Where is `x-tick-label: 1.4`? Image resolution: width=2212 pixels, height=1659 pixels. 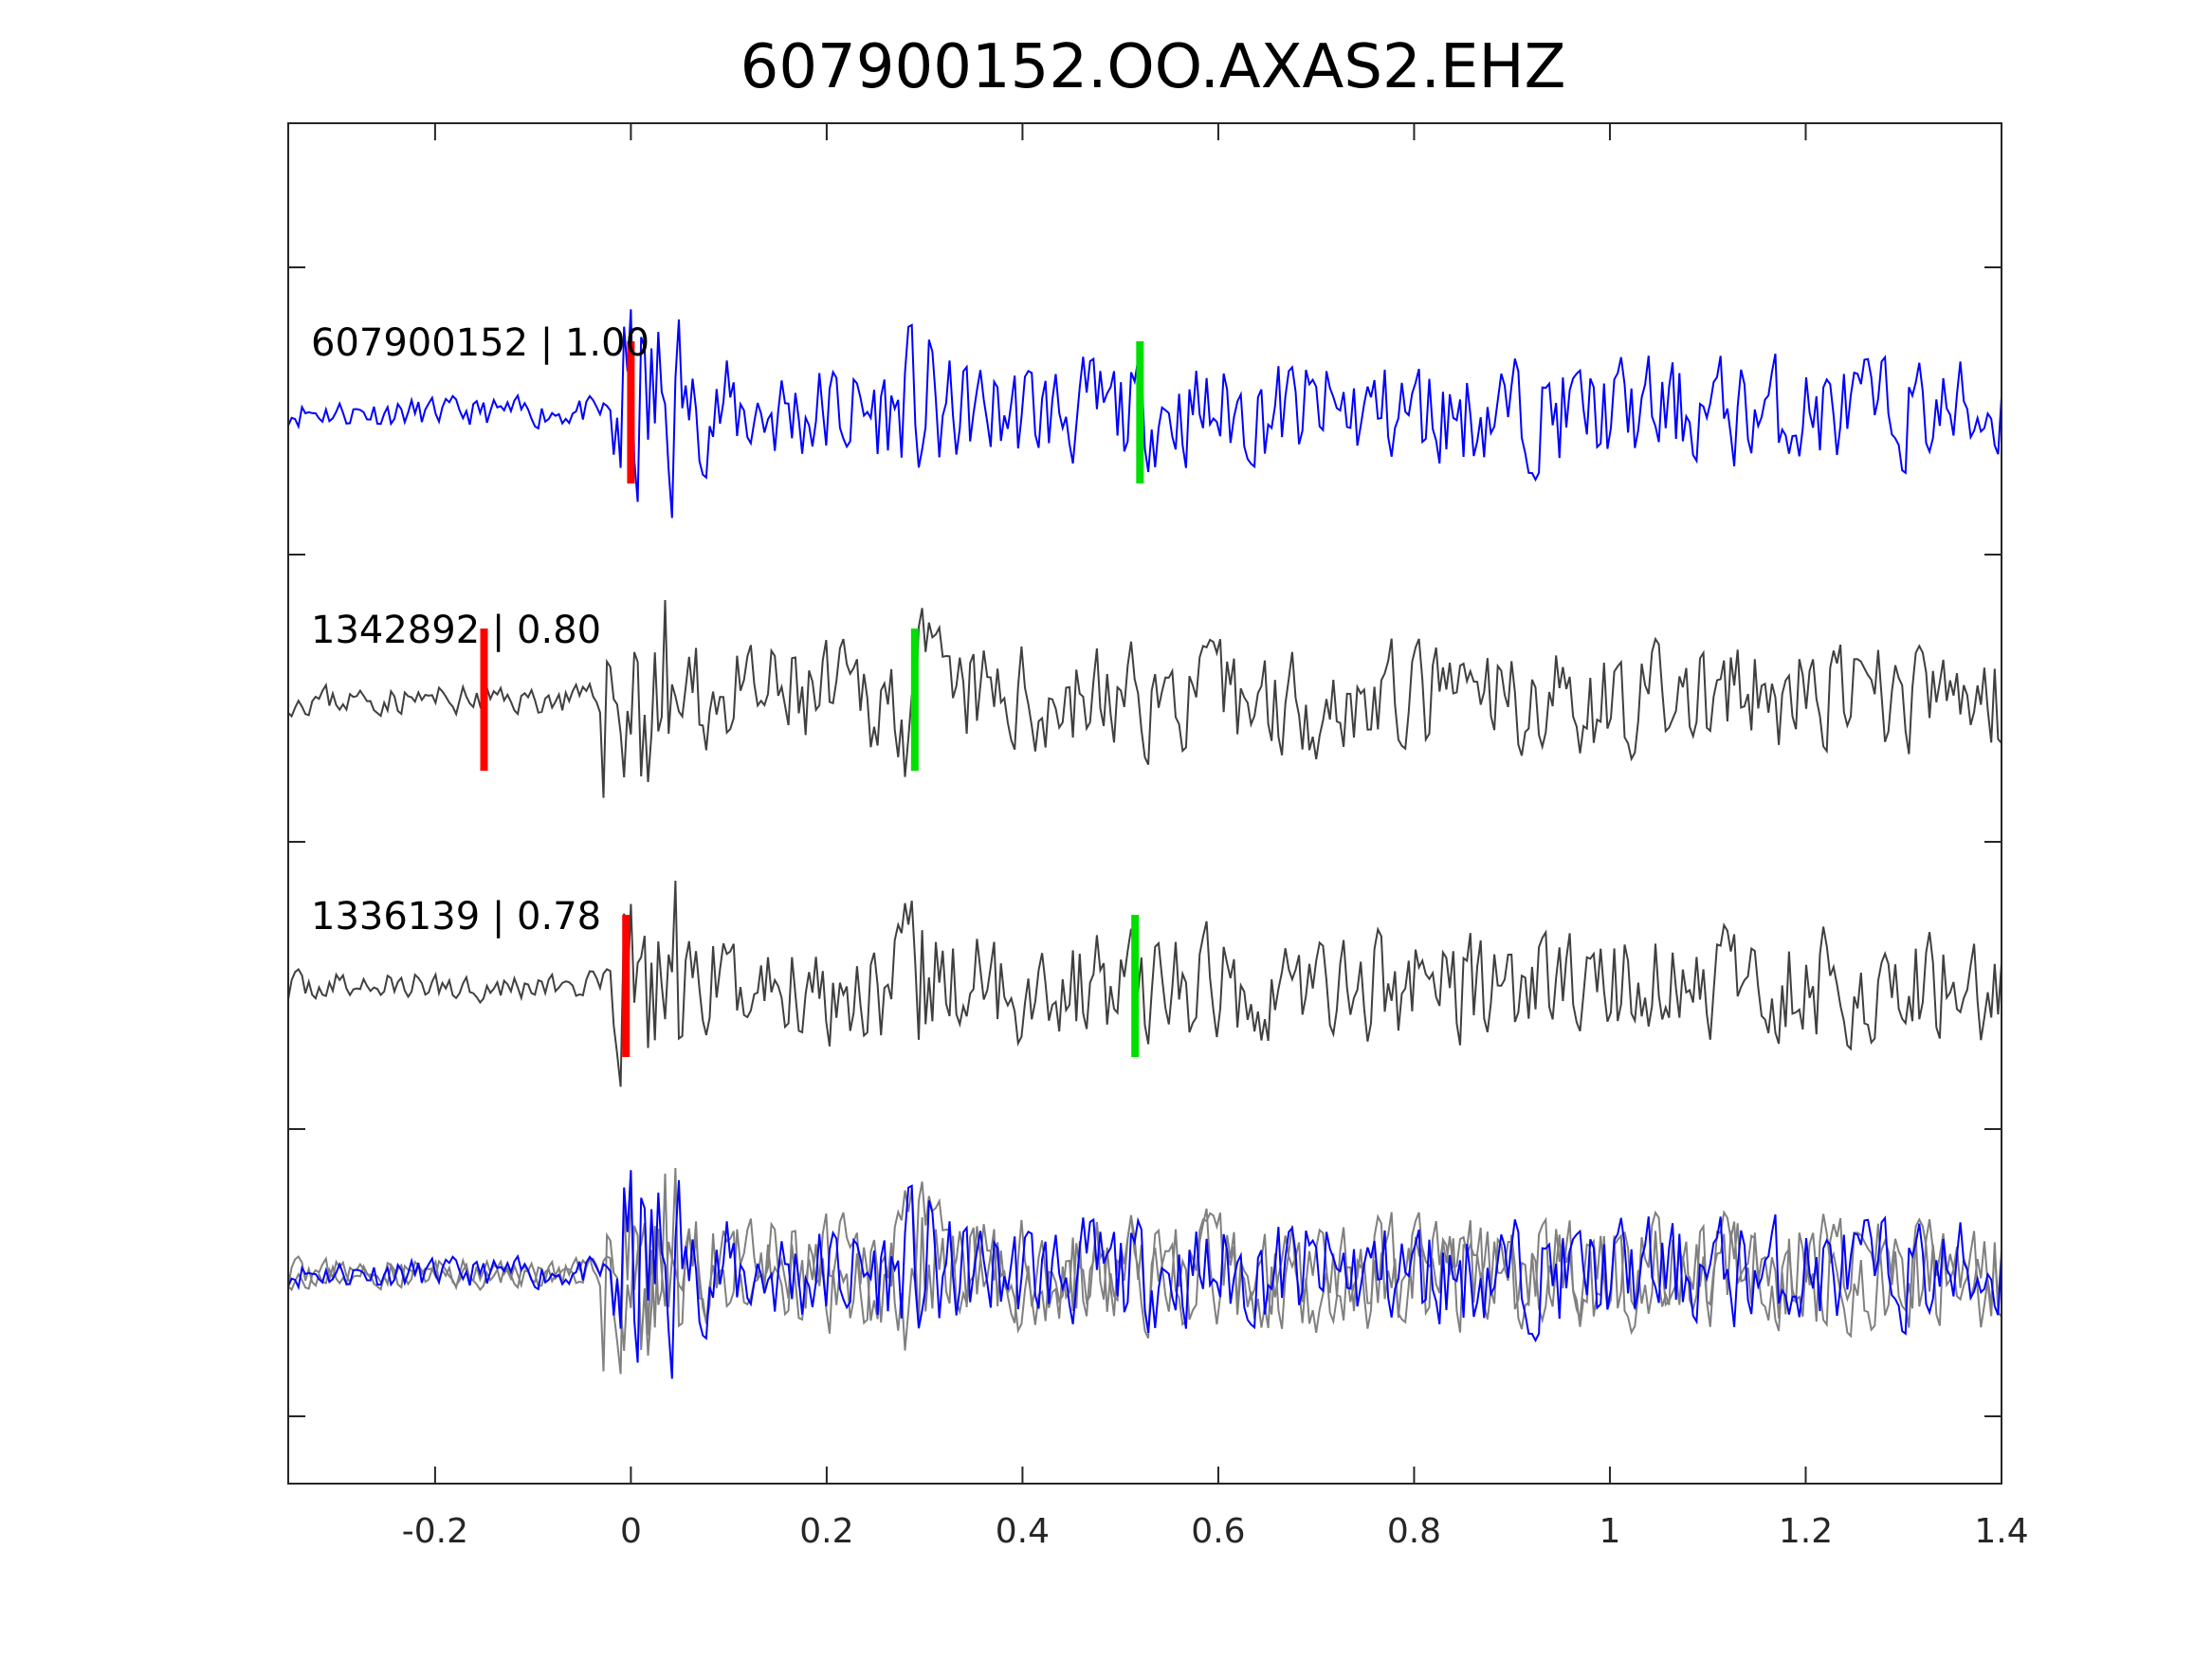
x-tick-label: 1.4 is located at coordinates (2001, 1531).